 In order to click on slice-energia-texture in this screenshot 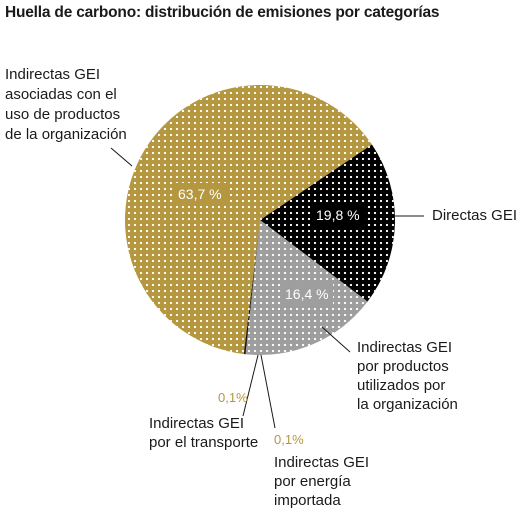, I will do `click(252, 287)`.